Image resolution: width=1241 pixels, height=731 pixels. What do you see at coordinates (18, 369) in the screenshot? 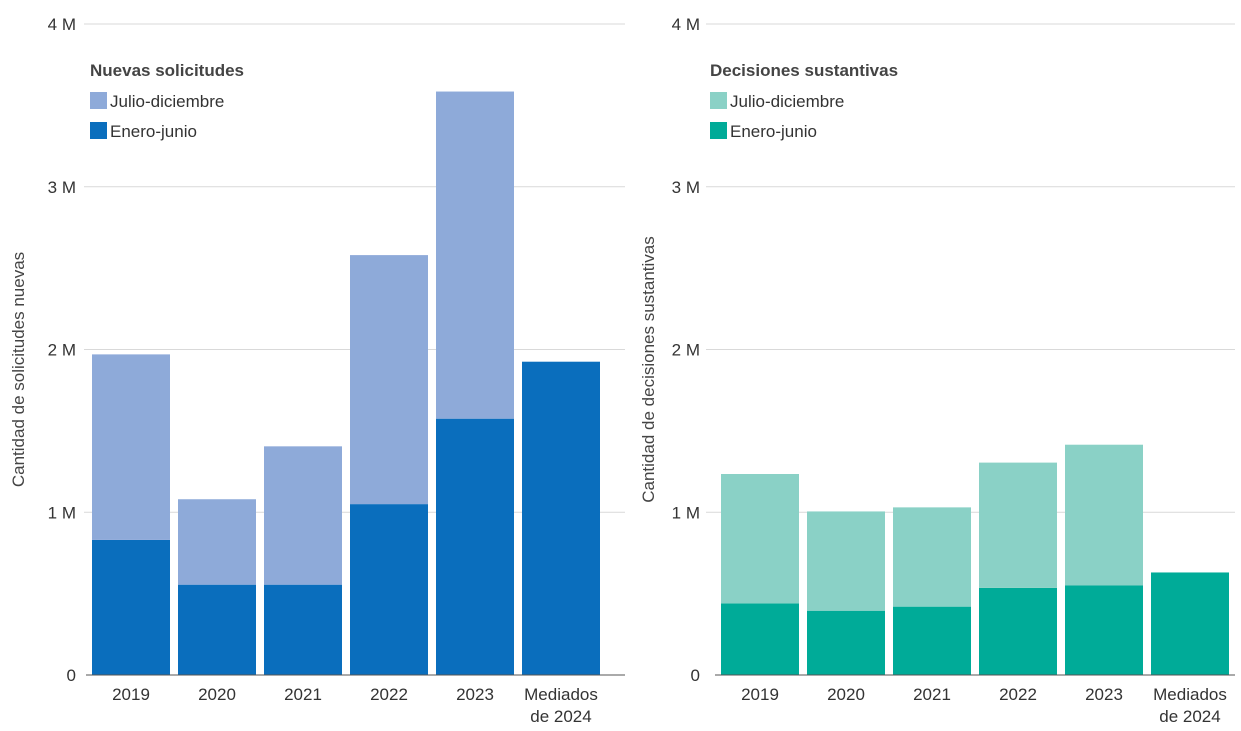
I see `y-axis-label: Cantidad de solicitudes nuevas` at bounding box center [18, 369].